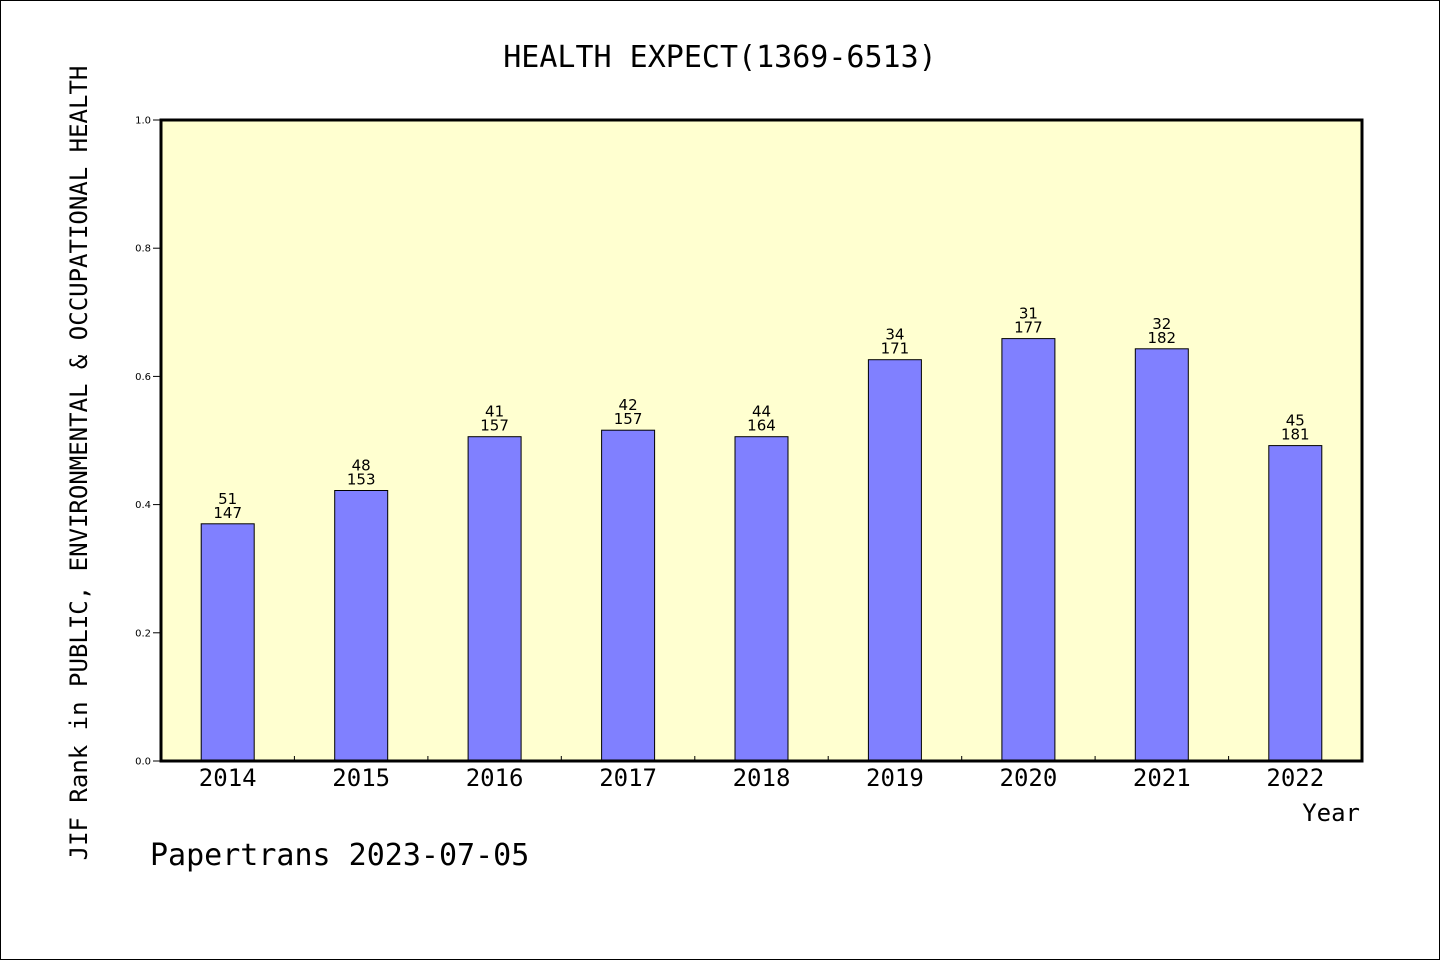 This screenshot has width=1440, height=960. What do you see at coordinates (762, 778) in the screenshot?
I see `x-tick-label-2018: 2018` at bounding box center [762, 778].